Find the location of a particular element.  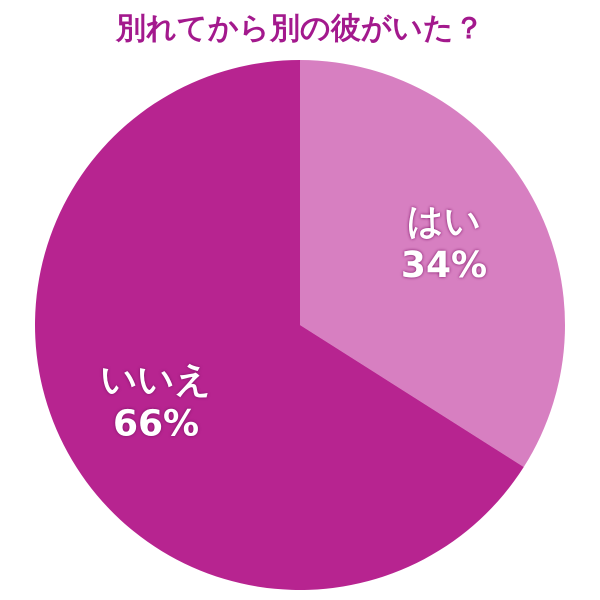

chart-title: 別れてから別の彼がいた？ is located at coordinates (299, 28).